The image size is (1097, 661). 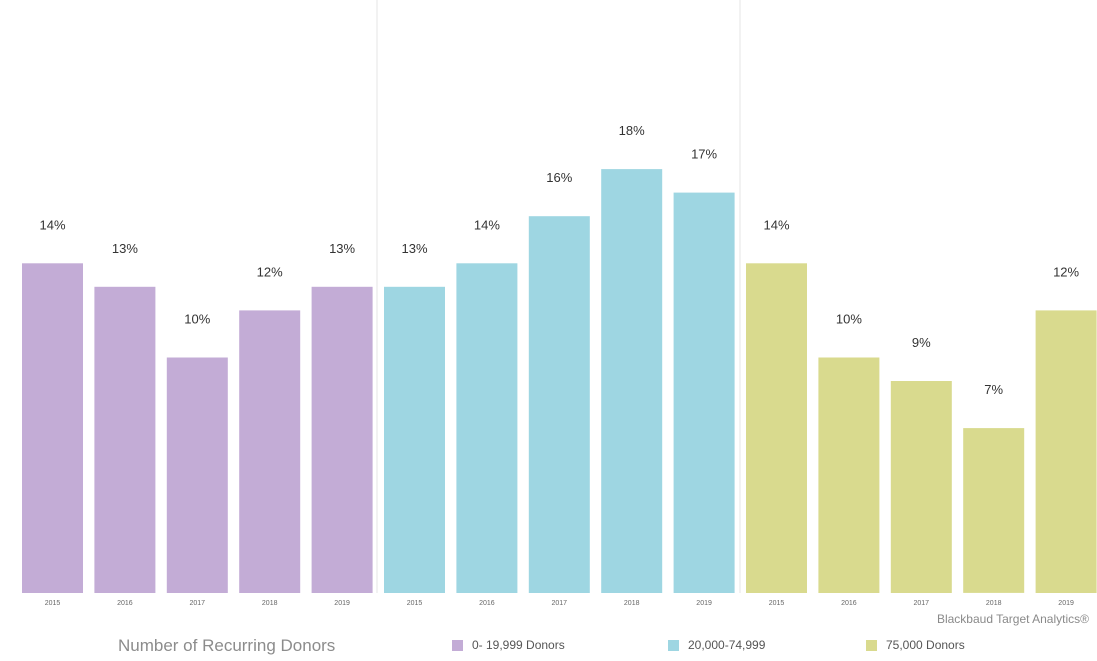 I want to click on bar-series-1-2019, so click(x=342, y=439).